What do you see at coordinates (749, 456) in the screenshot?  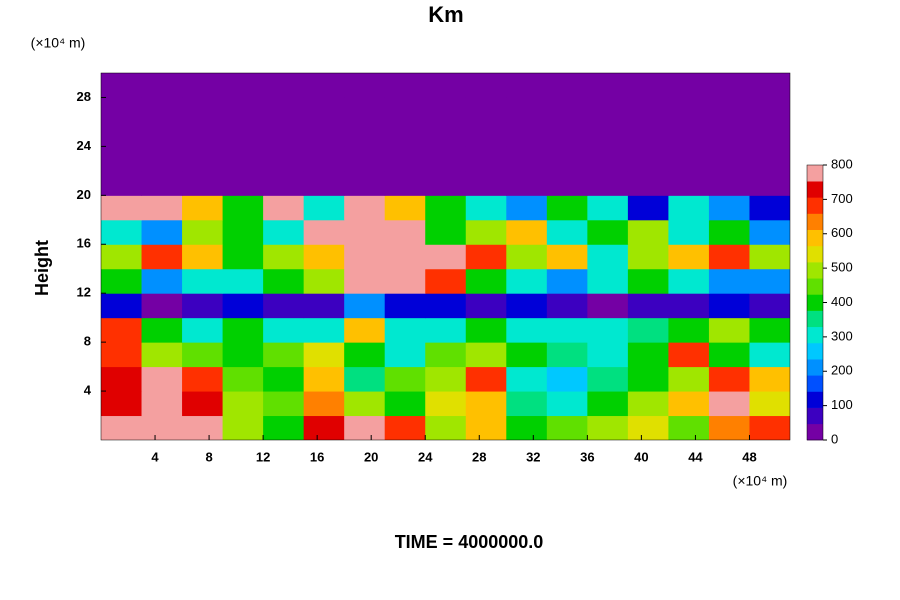 I see `x-tick-label: 48` at bounding box center [749, 456].